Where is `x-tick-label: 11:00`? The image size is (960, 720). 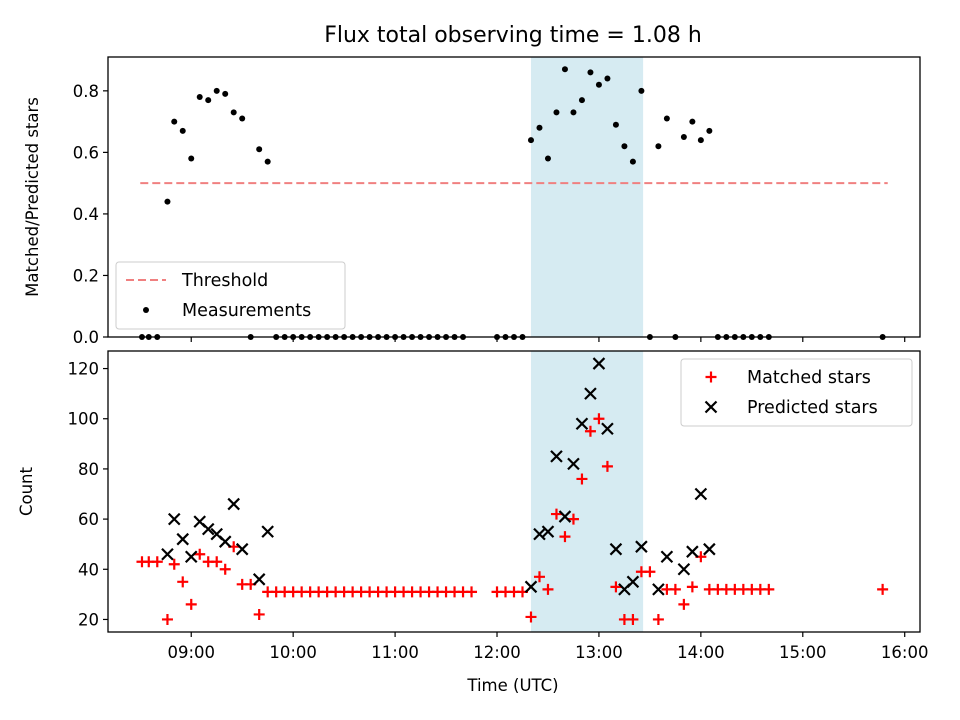 x-tick-label: 11:00 is located at coordinates (395, 652).